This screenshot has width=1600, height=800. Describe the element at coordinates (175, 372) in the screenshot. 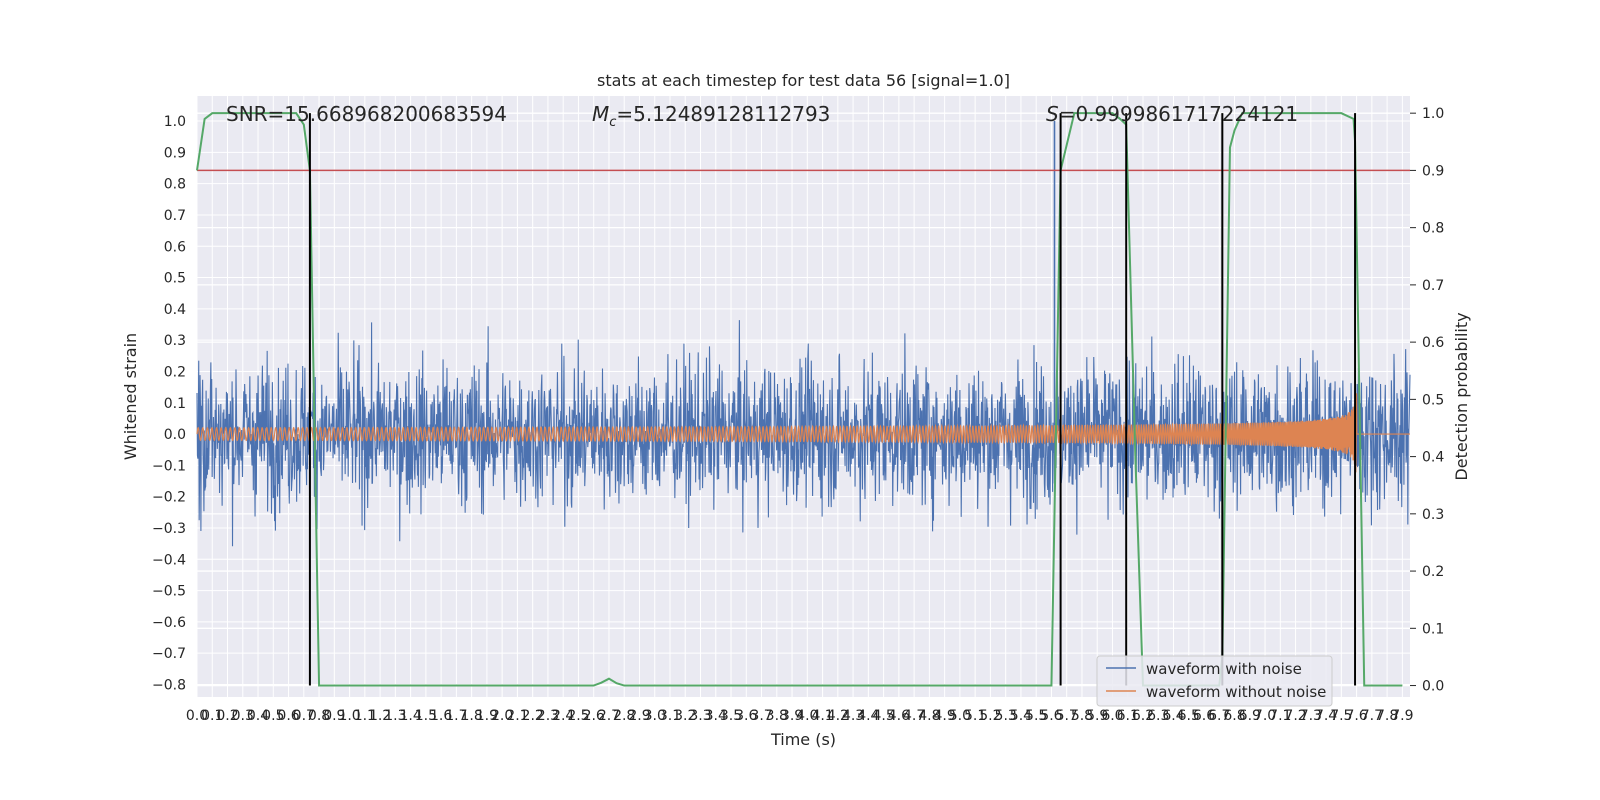

I see `y-tick-label: 0.2` at that location.